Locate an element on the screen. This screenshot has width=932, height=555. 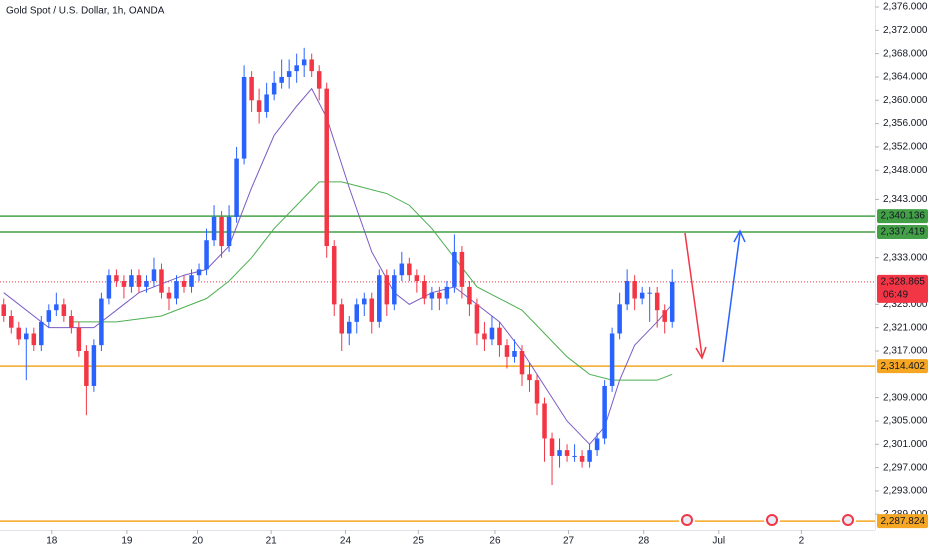
x-tick-label: 28 is located at coordinates (644, 541).